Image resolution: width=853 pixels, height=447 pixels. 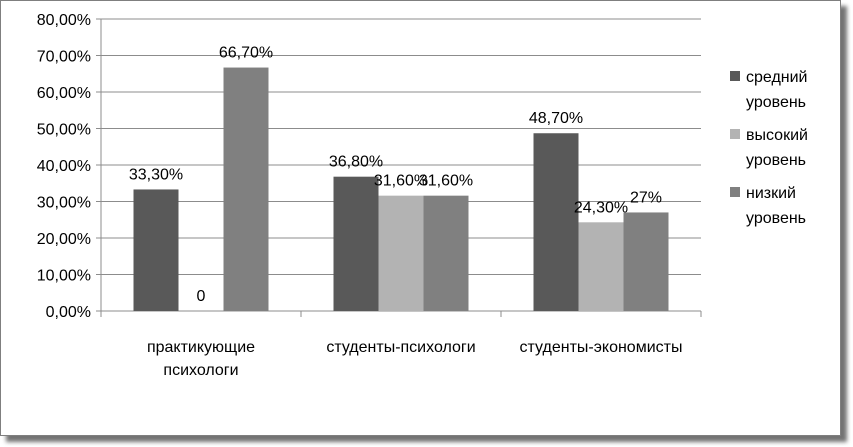 What do you see at coordinates (777, 135) in the screenshot?
I see `legend-label: высокий` at bounding box center [777, 135].